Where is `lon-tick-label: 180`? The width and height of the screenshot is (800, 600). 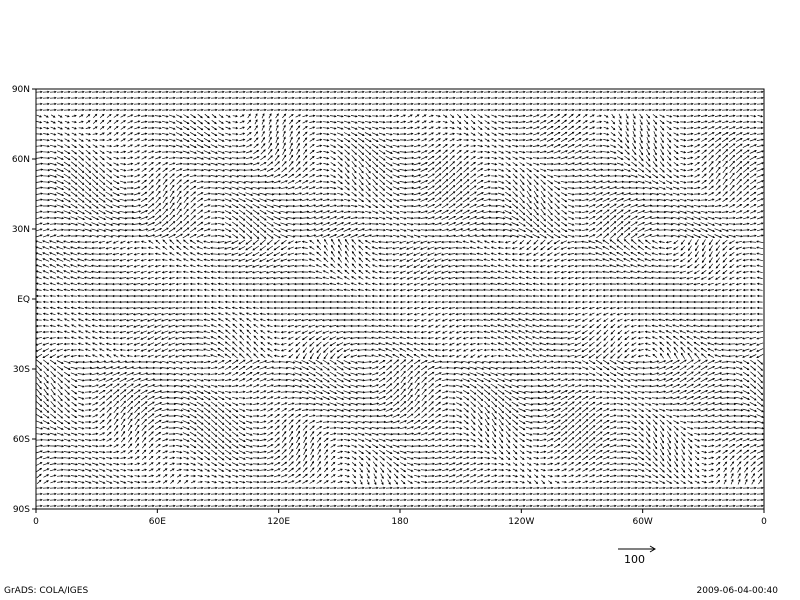
lon-tick-label: 180 is located at coordinates (399, 522).